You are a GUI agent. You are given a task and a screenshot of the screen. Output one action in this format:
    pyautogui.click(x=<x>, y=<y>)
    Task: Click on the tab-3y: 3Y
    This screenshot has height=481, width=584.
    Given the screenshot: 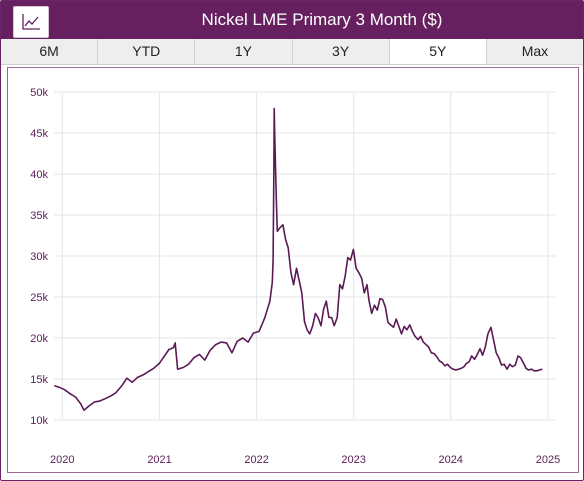 What is the action you would take?
    pyautogui.click(x=341, y=51)
    